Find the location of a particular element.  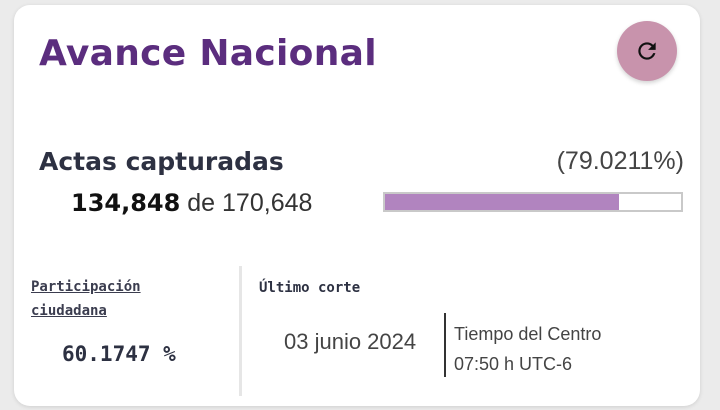

section-divider is located at coordinates (240, 331).